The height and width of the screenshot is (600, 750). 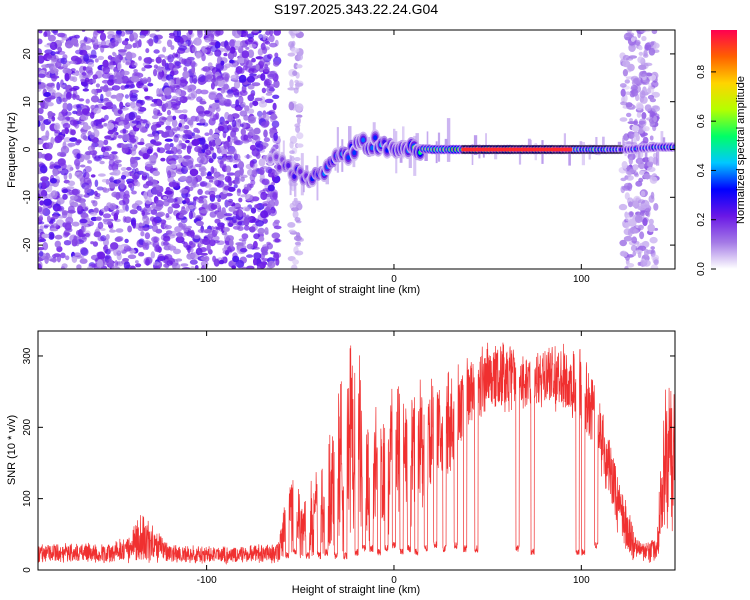 What do you see at coordinates (706, 170) in the screenshot?
I see `colorbar-ticks: 0.0 0.2 0.4 0.6 0.8` at bounding box center [706, 170].